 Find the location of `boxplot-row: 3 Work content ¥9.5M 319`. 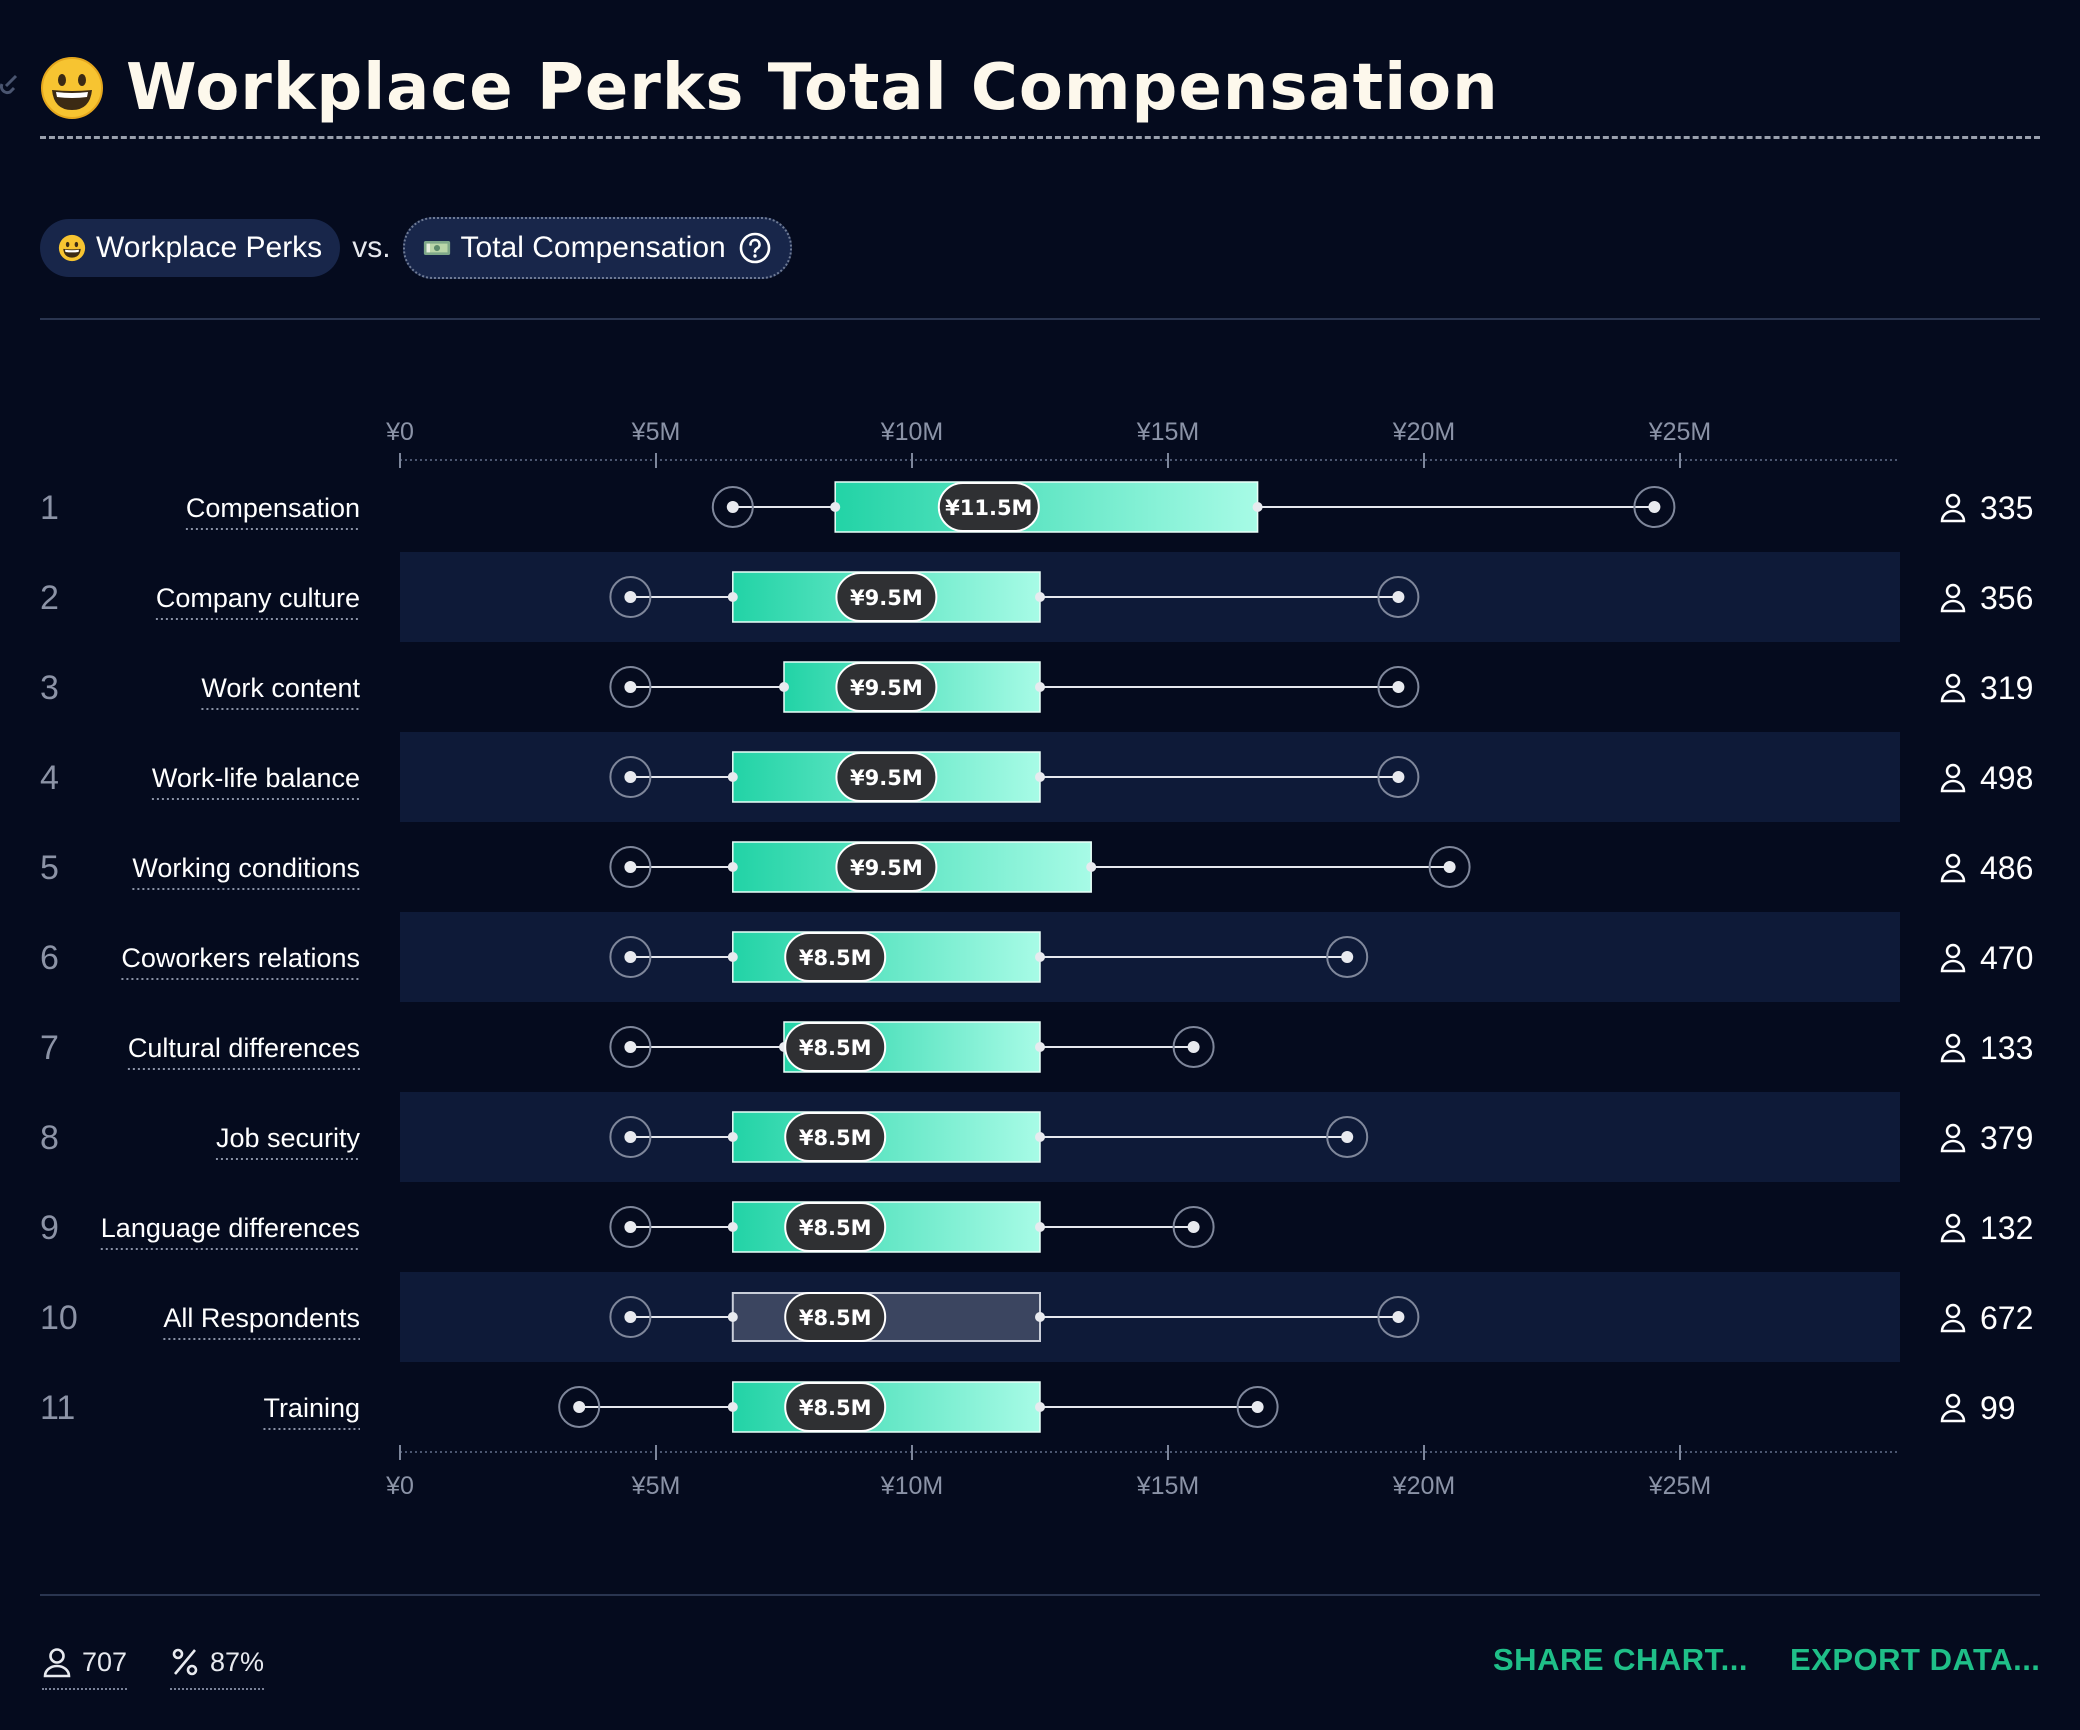

boxplot-row: 3 Work content ¥9.5M 319 is located at coordinates (1036, 687).